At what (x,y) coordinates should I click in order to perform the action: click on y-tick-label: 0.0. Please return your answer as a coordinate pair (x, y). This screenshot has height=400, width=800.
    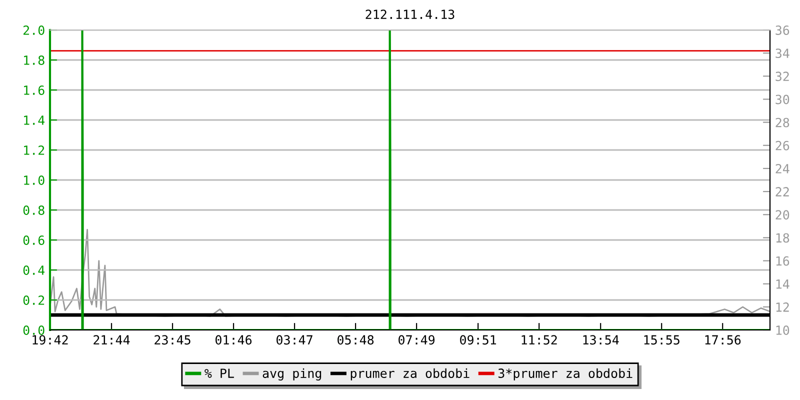
    Looking at the image, I should click on (33, 330).